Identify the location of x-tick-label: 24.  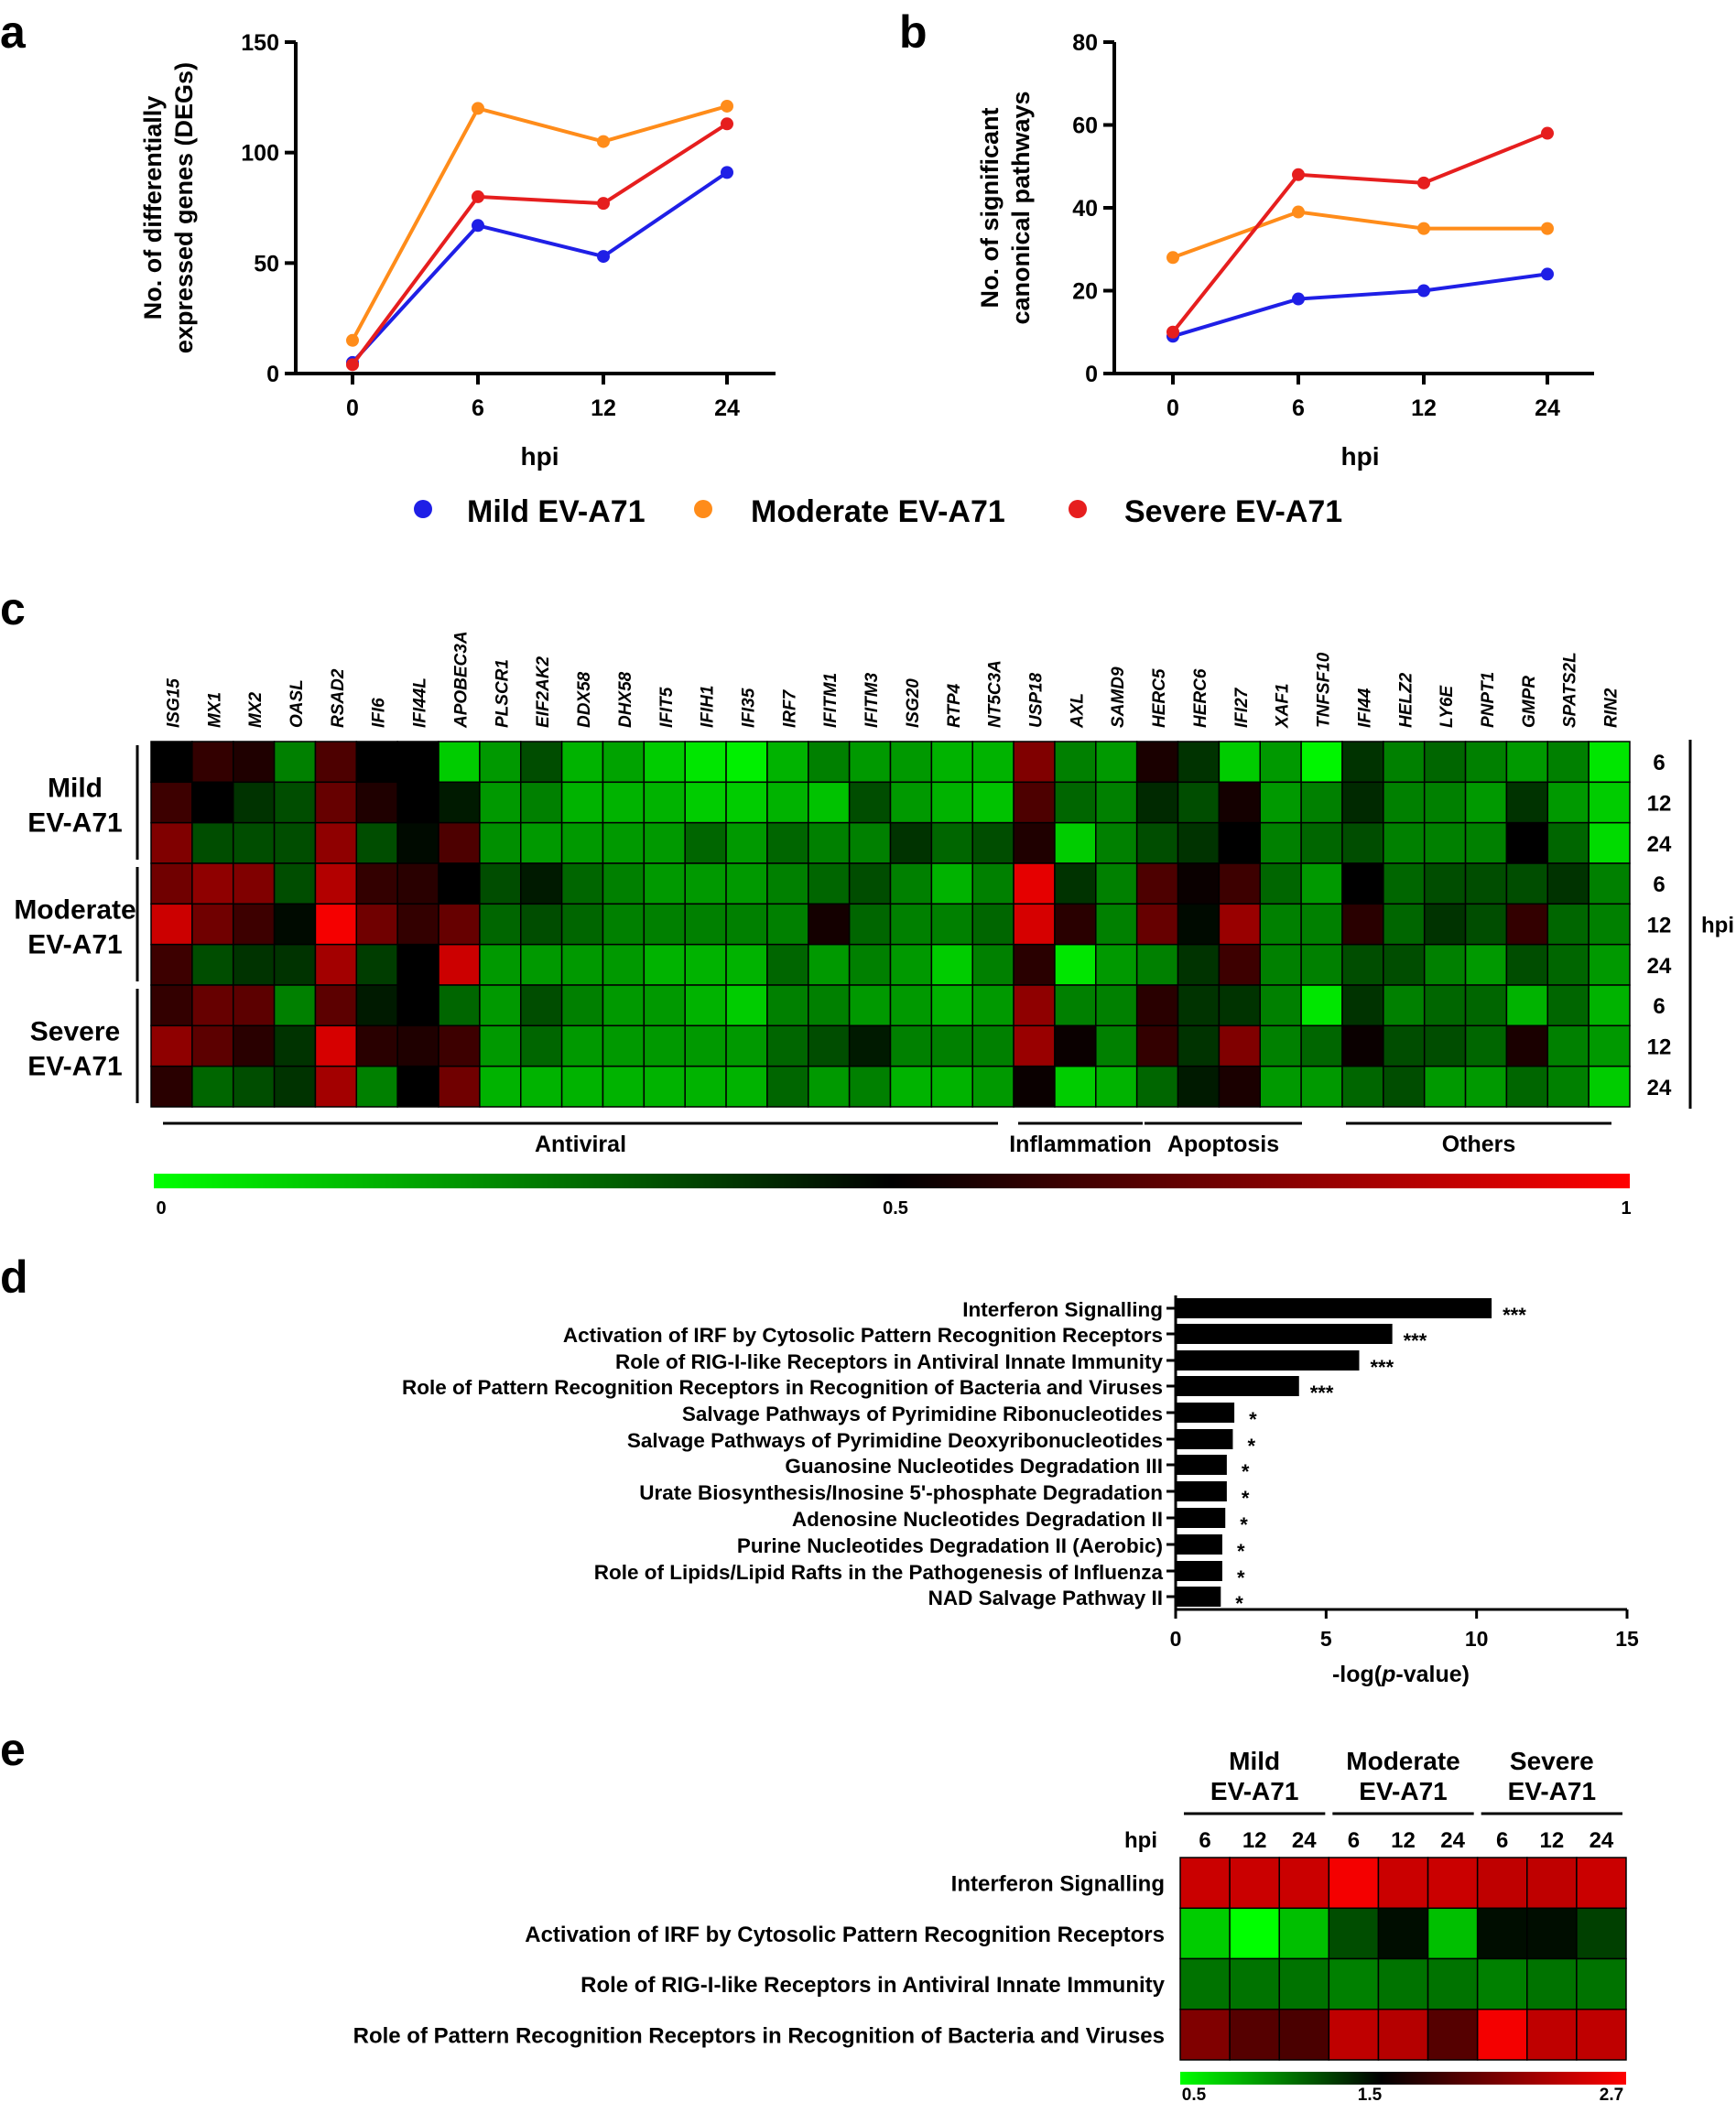
(727, 408).